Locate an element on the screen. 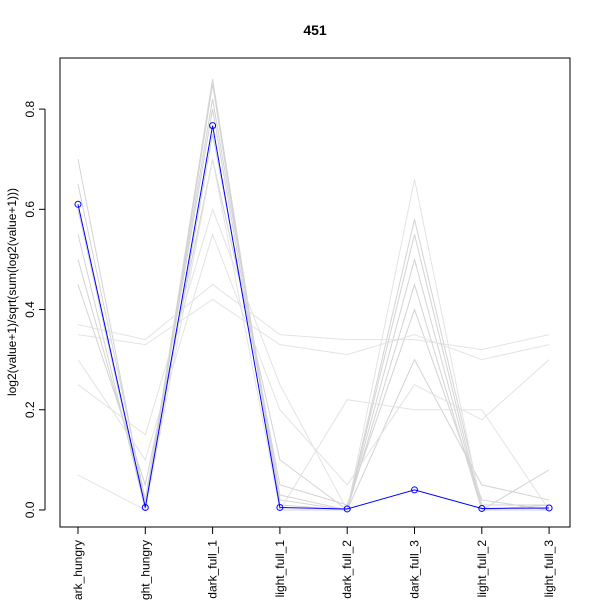  x-tick-label: dark_hungry is located at coordinates (78, 570).